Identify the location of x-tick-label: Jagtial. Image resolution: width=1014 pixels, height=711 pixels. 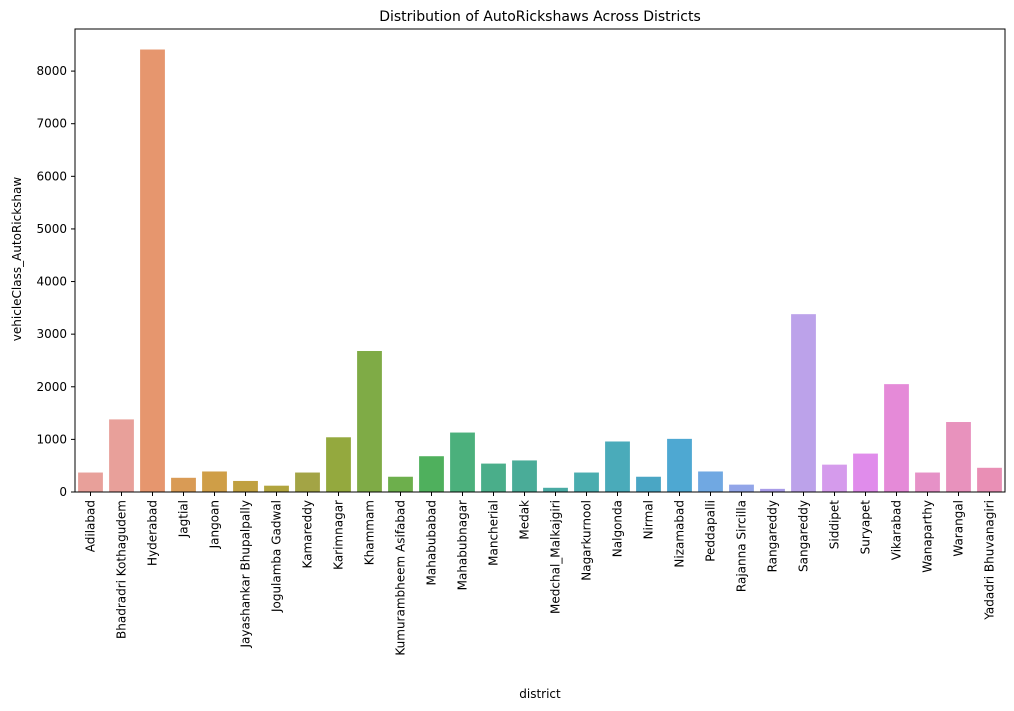
(184, 519).